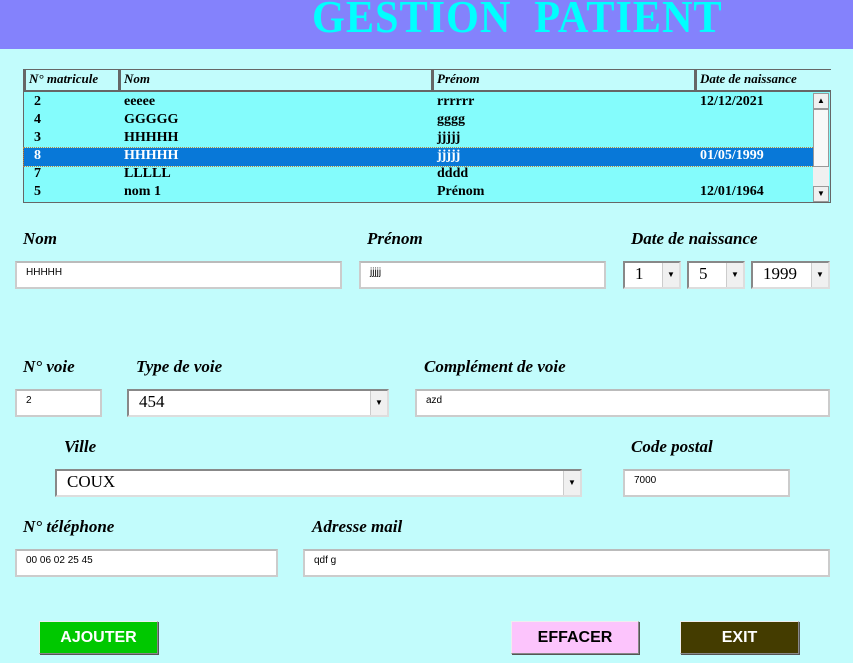 This screenshot has height=663, width=853. What do you see at coordinates (357, 526) in the screenshot?
I see `mail-label: Adresse mail` at bounding box center [357, 526].